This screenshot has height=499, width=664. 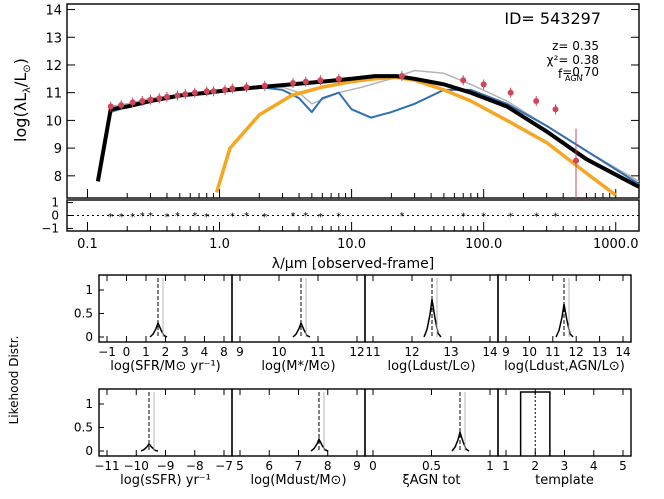 I want to click on id-label: ID= 543297, so click(x=552, y=18).